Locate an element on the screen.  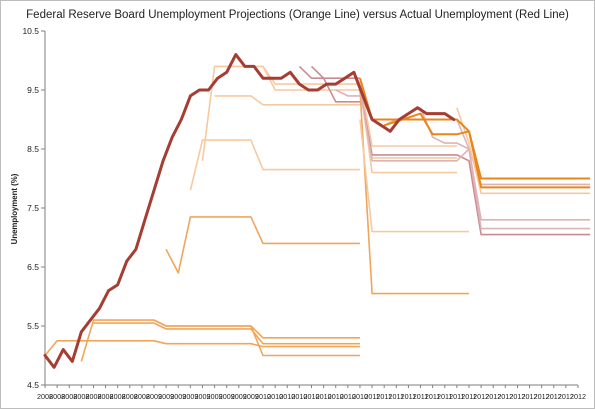
y-tick-label: 4.5 is located at coordinates (33, 385).